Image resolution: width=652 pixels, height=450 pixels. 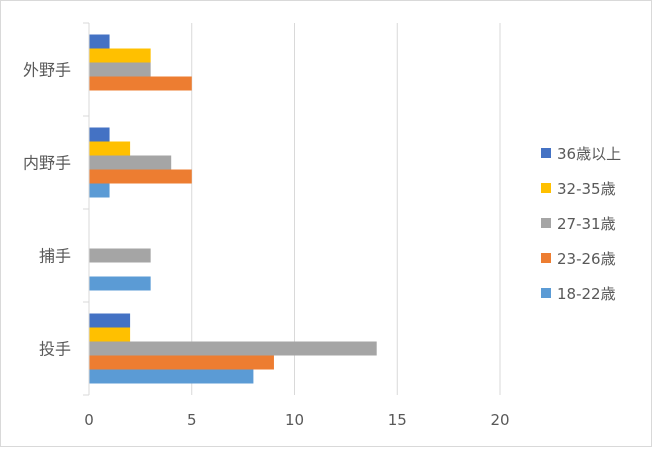 What do you see at coordinates (55, 256) in the screenshot?
I see `category-label: 捕手` at bounding box center [55, 256].